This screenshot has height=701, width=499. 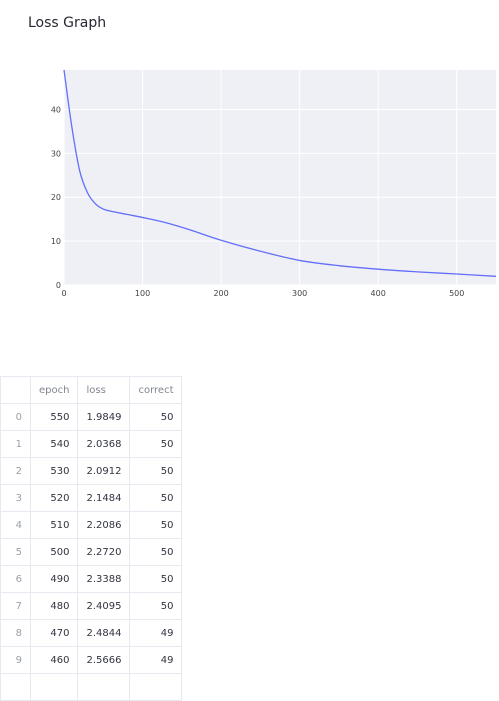 What do you see at coordinates (104, 444) in the screenshot?
I see `loss-cell: 2.0368` at bounding box center [104, 444].